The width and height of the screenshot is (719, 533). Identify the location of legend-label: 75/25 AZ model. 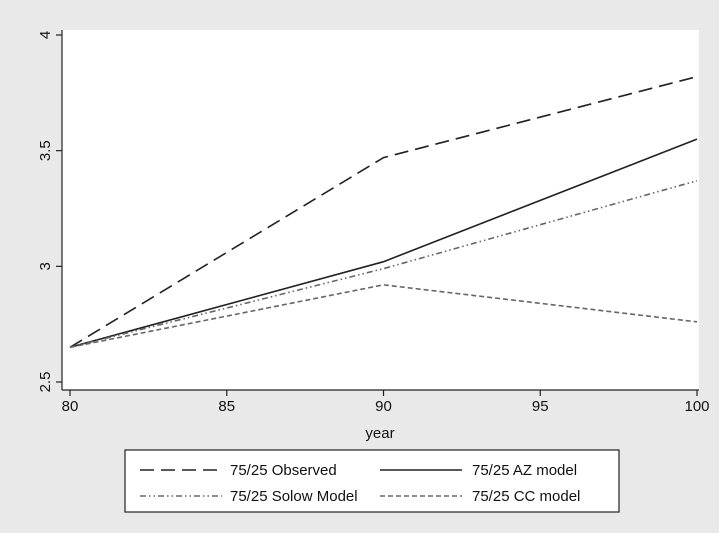
(524, 470).